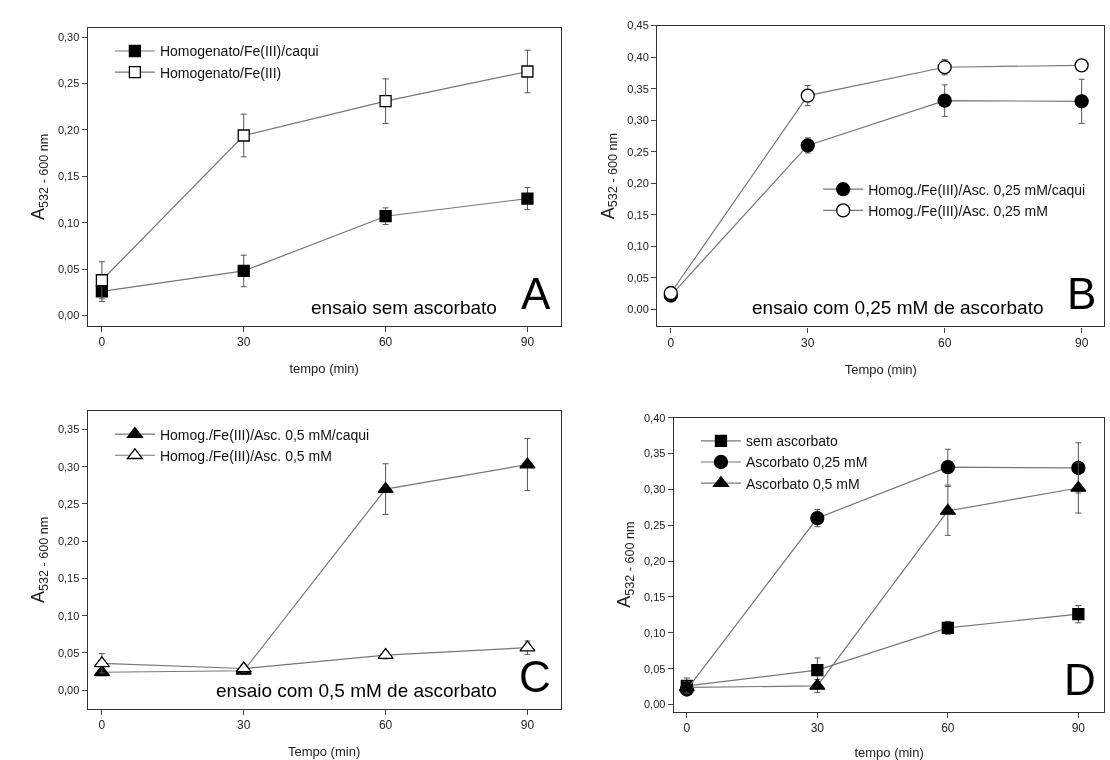 Image resolution: width=1110 pixels, height=760 pixels. I want to click on legend-label: Homog./Fe(III)/Asc. 0,25 mM, so click(958, 210).